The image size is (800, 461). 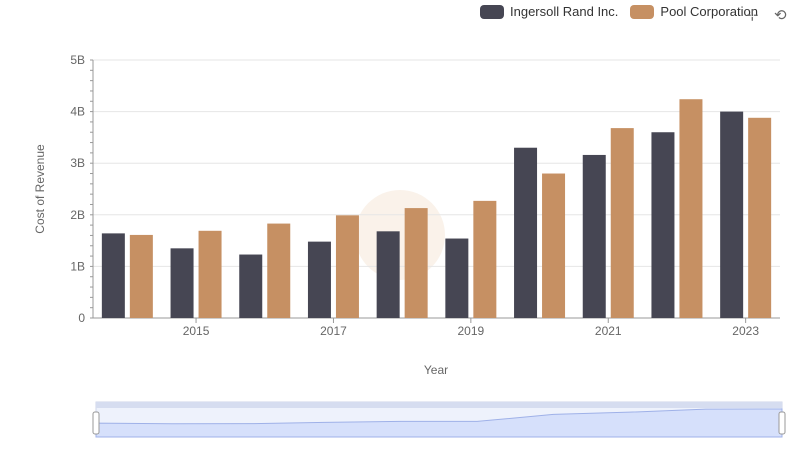 What do you see at coordinates (663, 225) in the screenshot?
I see `bar-ingersoll-2022` at bounding box center [663, 225].